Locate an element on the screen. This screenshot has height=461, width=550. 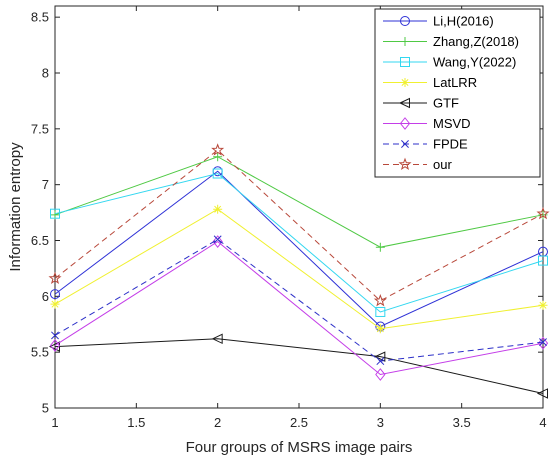
y-tick-label: 5.5 is located at coordinates (40, 352).